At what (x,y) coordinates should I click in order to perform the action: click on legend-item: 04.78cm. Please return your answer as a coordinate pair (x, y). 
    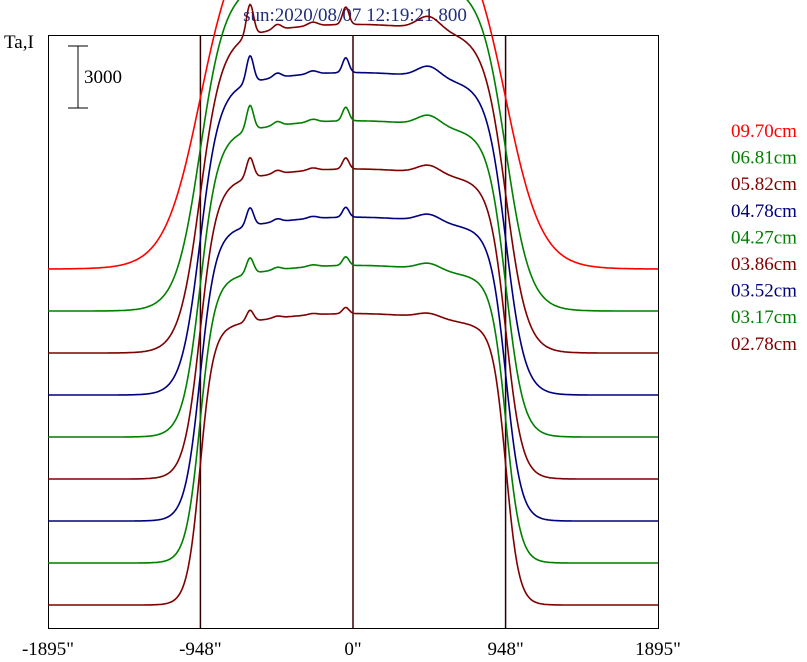
    Looking at the image, I should click on (764, 211).